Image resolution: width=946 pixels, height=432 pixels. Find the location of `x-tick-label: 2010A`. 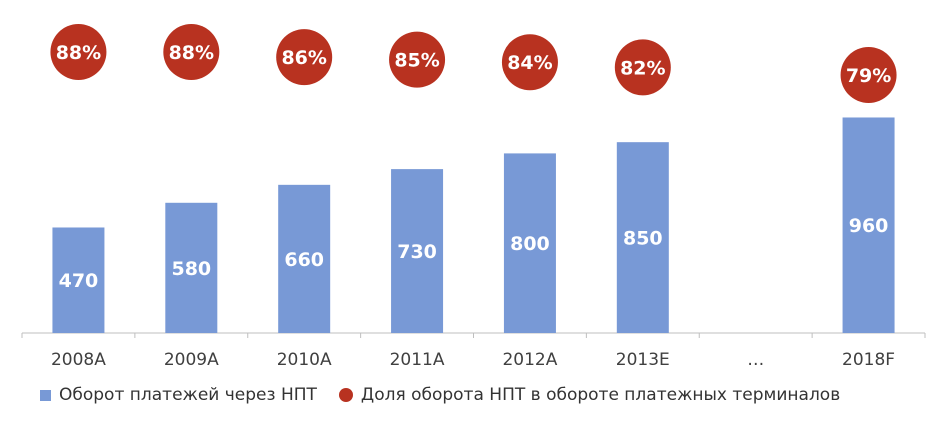

x-tick-label: 2010A is located at coordinates (304, 360).